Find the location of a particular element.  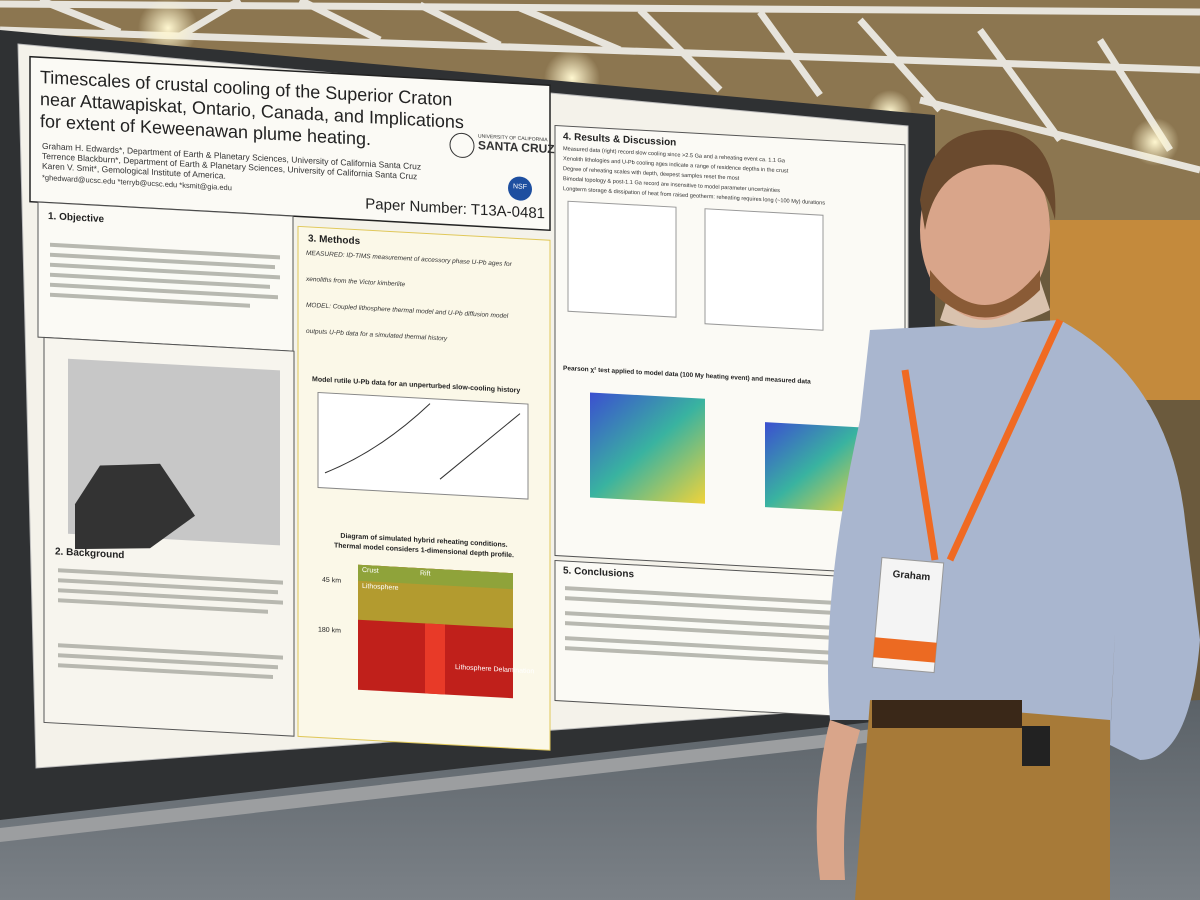

nsf-logo is located at coordinates (520, 188).